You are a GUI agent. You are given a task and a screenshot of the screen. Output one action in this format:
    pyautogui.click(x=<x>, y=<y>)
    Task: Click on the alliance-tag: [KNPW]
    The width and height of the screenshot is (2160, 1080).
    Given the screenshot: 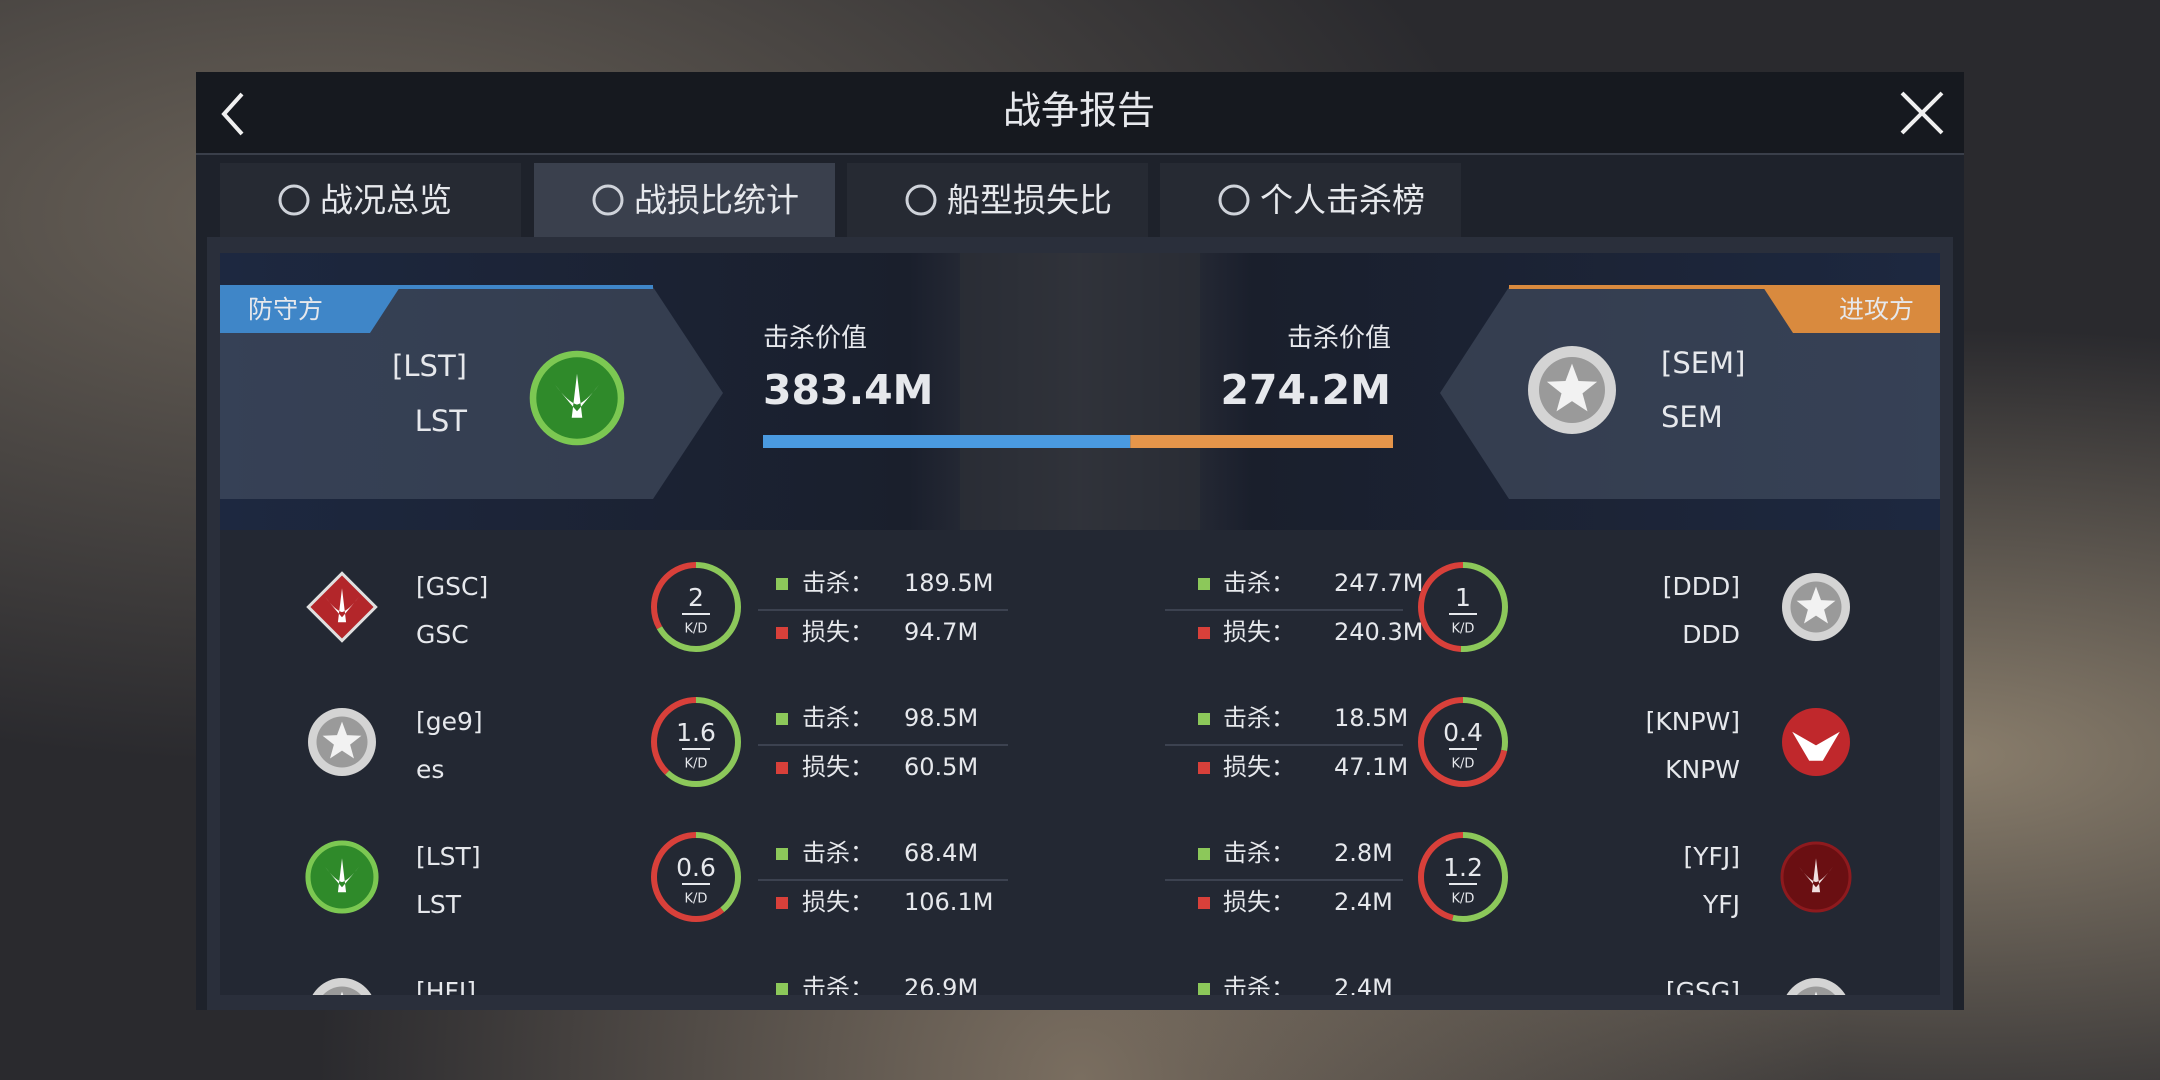 What is the action you would take?
    pyautogui.click(x=1693, y=721)
    